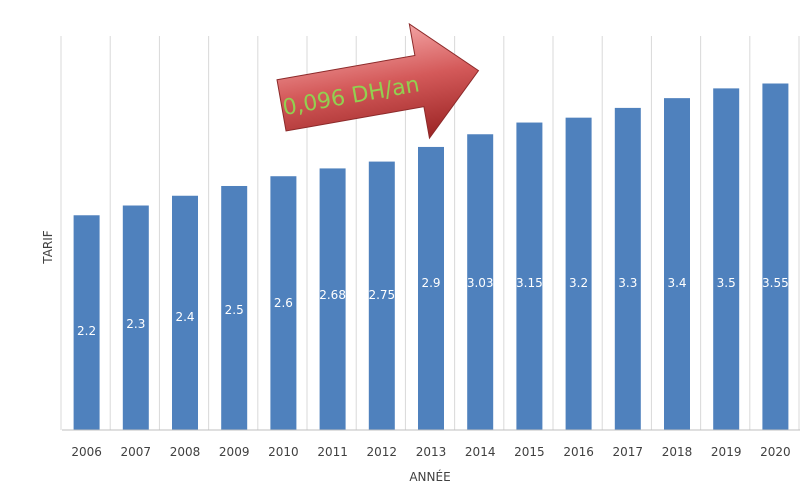 The width and height of the screenshot is (809, 486). What do you see at coordinates (726, 283) in the screenshot?
I see `bar-label-2019: 3.5` at bounding box center [726, 283].